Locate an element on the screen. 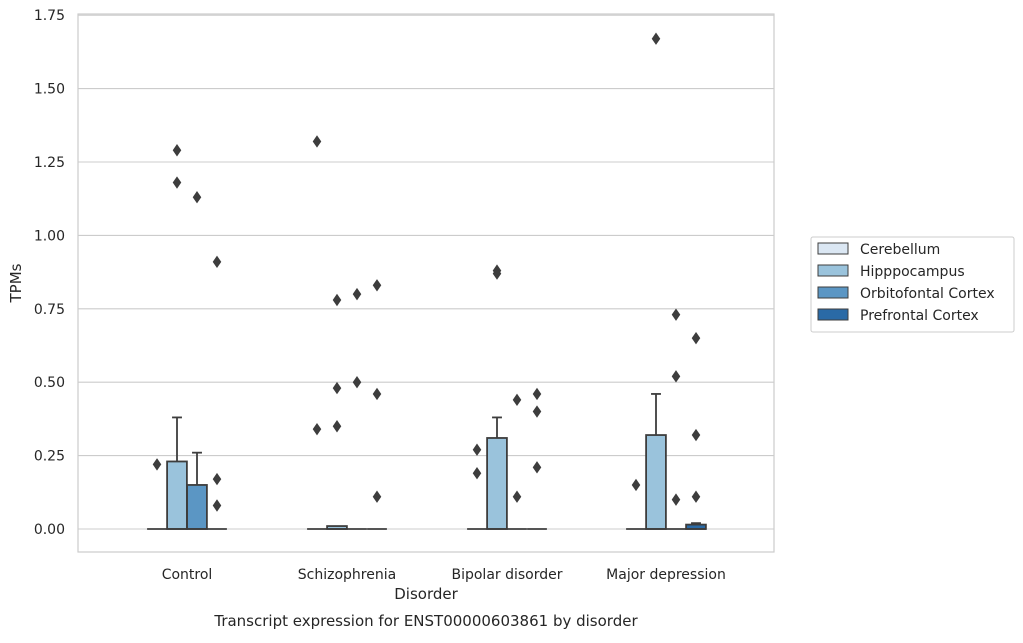 This screenshot has width=1023, height=643. y-tick-label: 0.75 is located at coordinates (49, 310).